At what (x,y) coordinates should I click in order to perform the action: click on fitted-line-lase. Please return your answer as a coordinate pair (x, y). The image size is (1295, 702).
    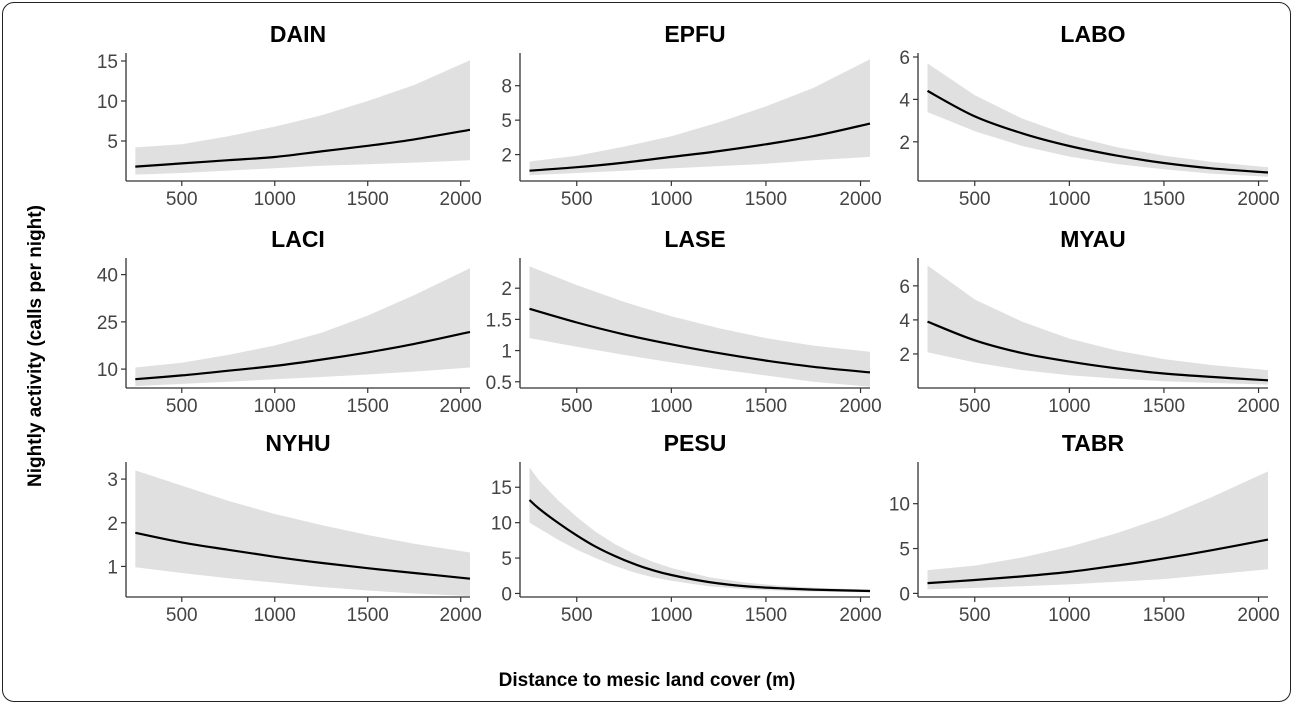
    Looking at the image, I should click on (700, 340).